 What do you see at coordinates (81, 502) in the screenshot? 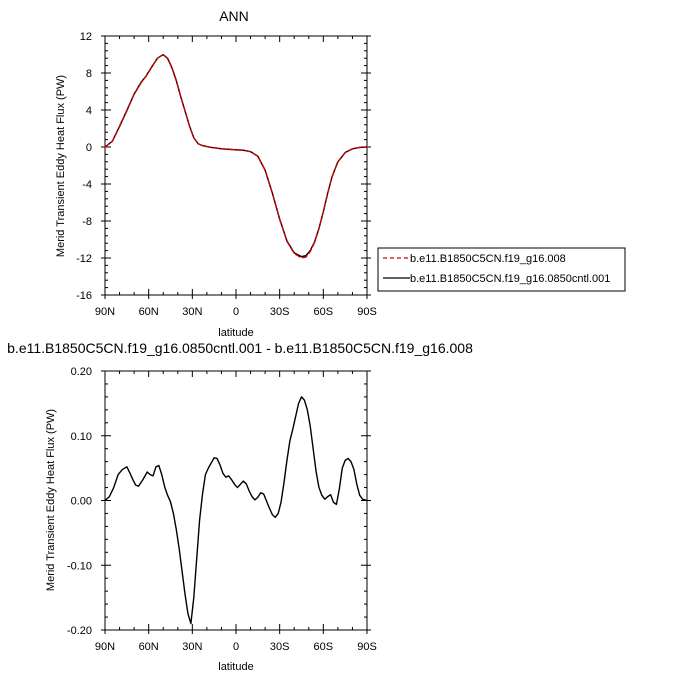
I see `bottom-y-tick-label: 0.00` at bounding box center [81, 502].